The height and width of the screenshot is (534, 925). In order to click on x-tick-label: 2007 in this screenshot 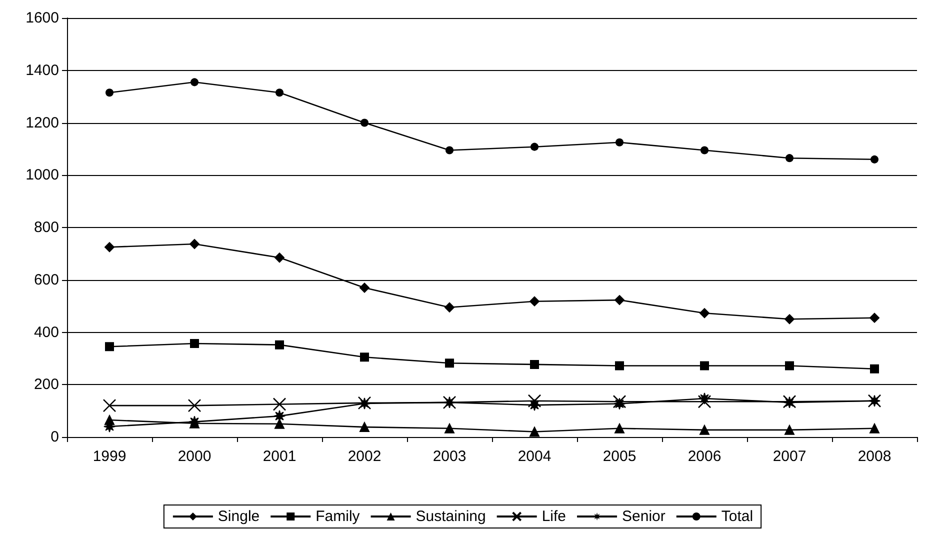, I will do `click(789, 456)`.